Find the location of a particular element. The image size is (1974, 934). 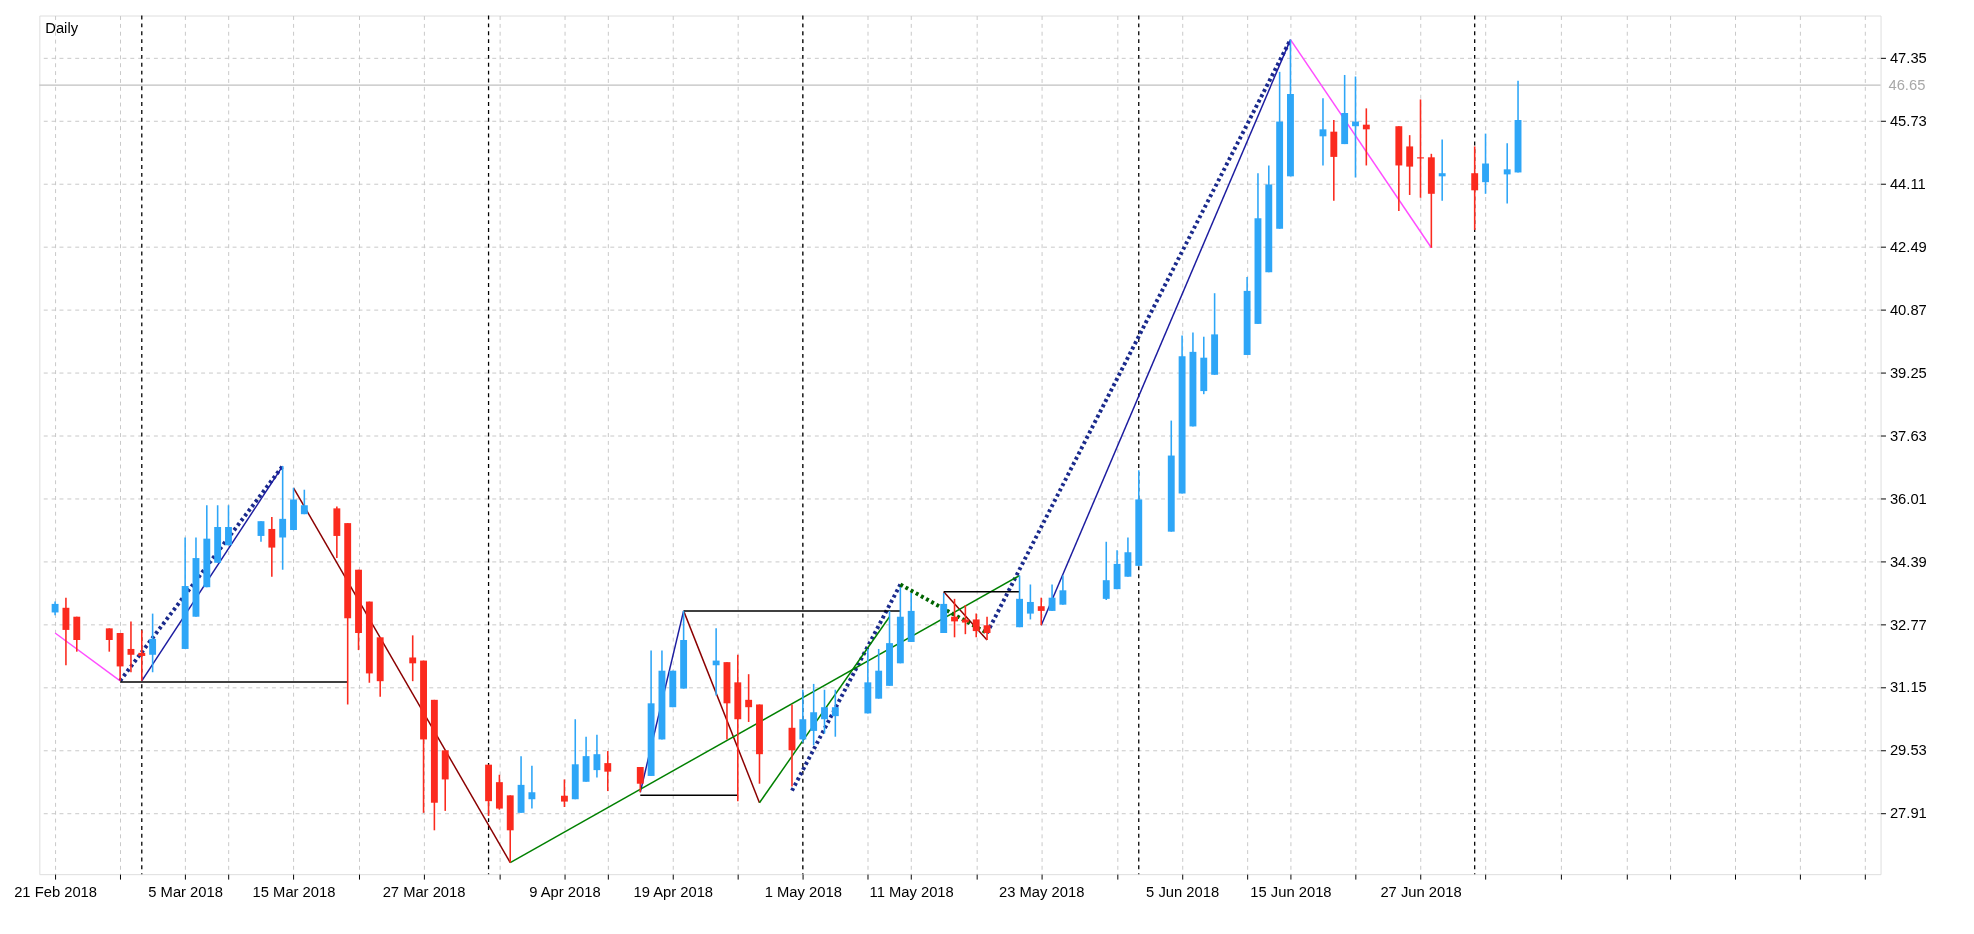

y-tick-label: 45.73 is located at coordinates (1908, 121).